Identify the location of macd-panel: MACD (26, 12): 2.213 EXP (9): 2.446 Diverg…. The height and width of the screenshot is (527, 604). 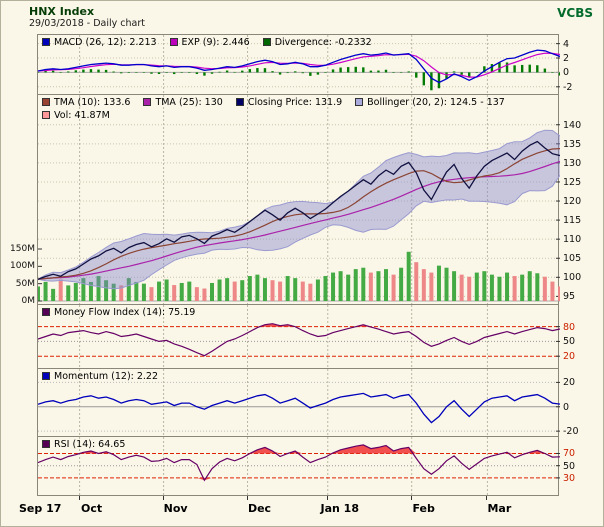
(298, 64).